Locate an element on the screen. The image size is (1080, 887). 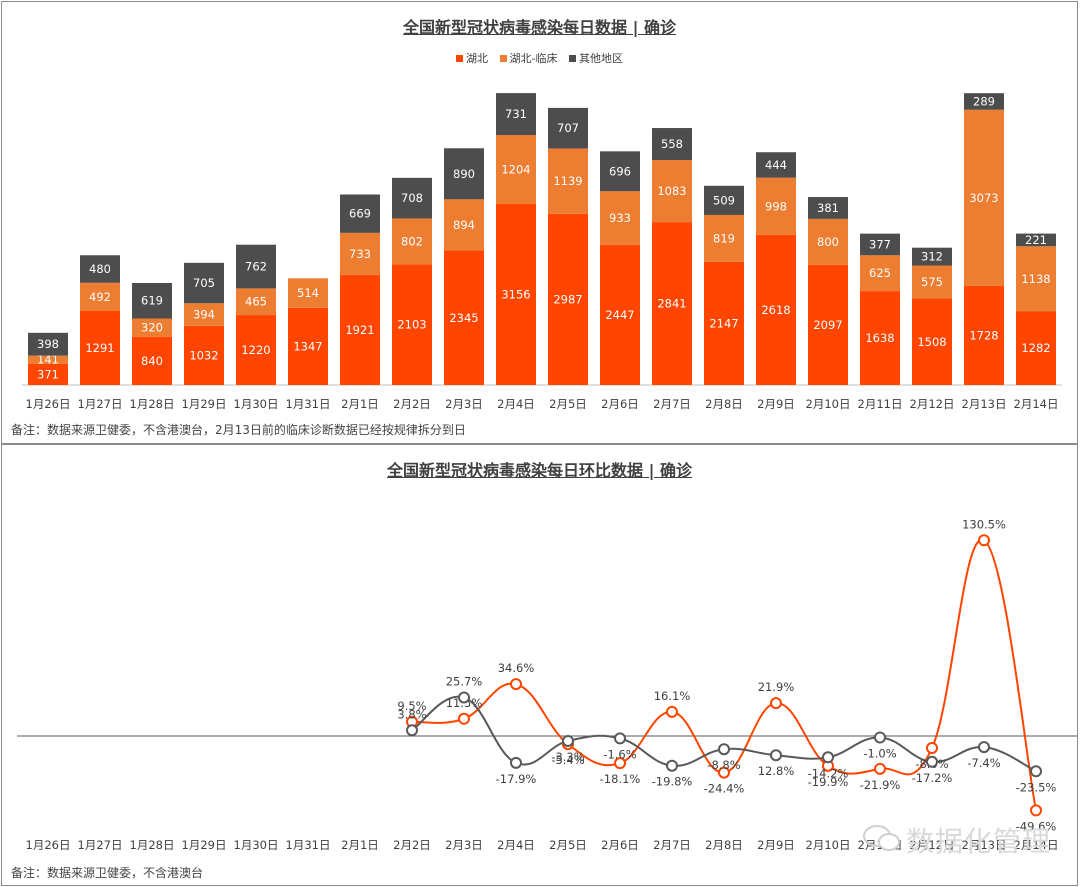
bar-x-tick-label: 2月10日 is located at coordinates (828, 404).